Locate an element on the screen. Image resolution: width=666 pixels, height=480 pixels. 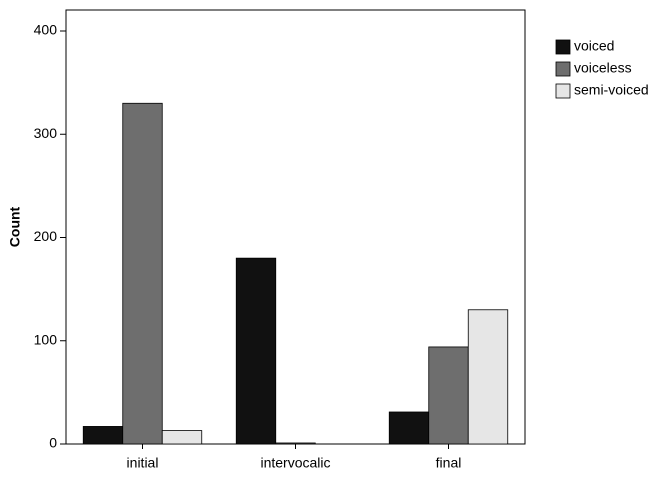
x-tick-label: intervocalic is located at coordinates (295, 463).